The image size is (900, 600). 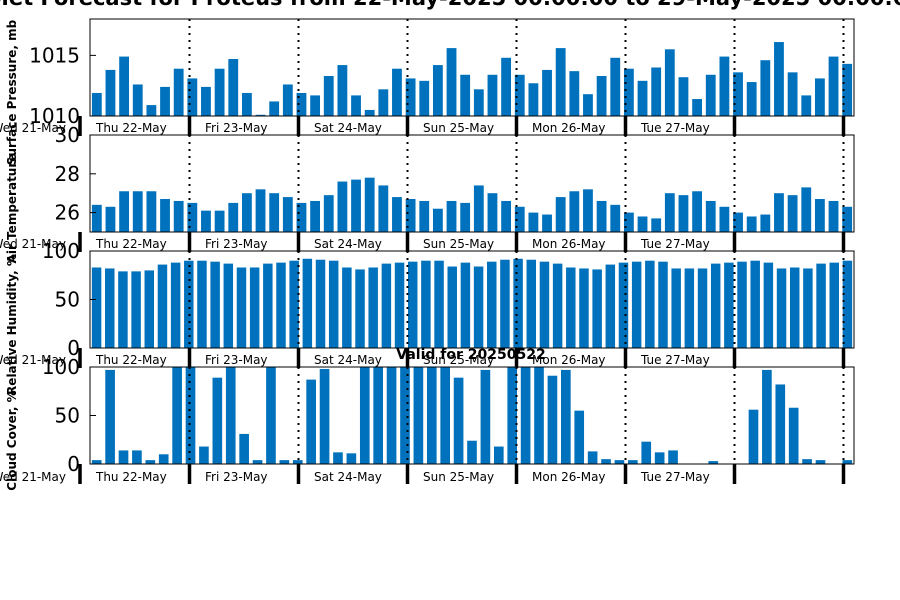 I want to click on y-tick-label: 28, so click(x=67, y=174).